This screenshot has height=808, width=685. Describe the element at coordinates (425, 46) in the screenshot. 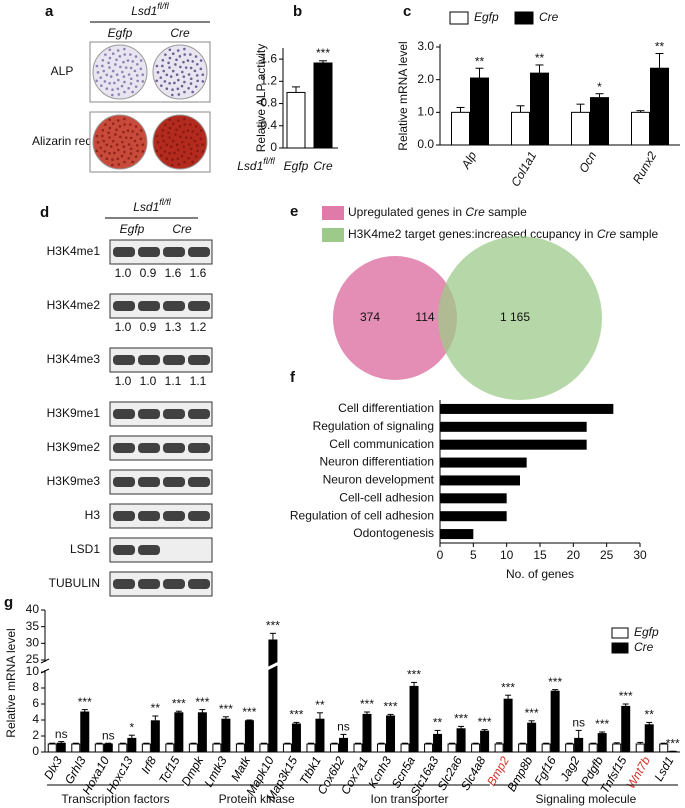

I see `y-tick-label: 3.0` at that location.